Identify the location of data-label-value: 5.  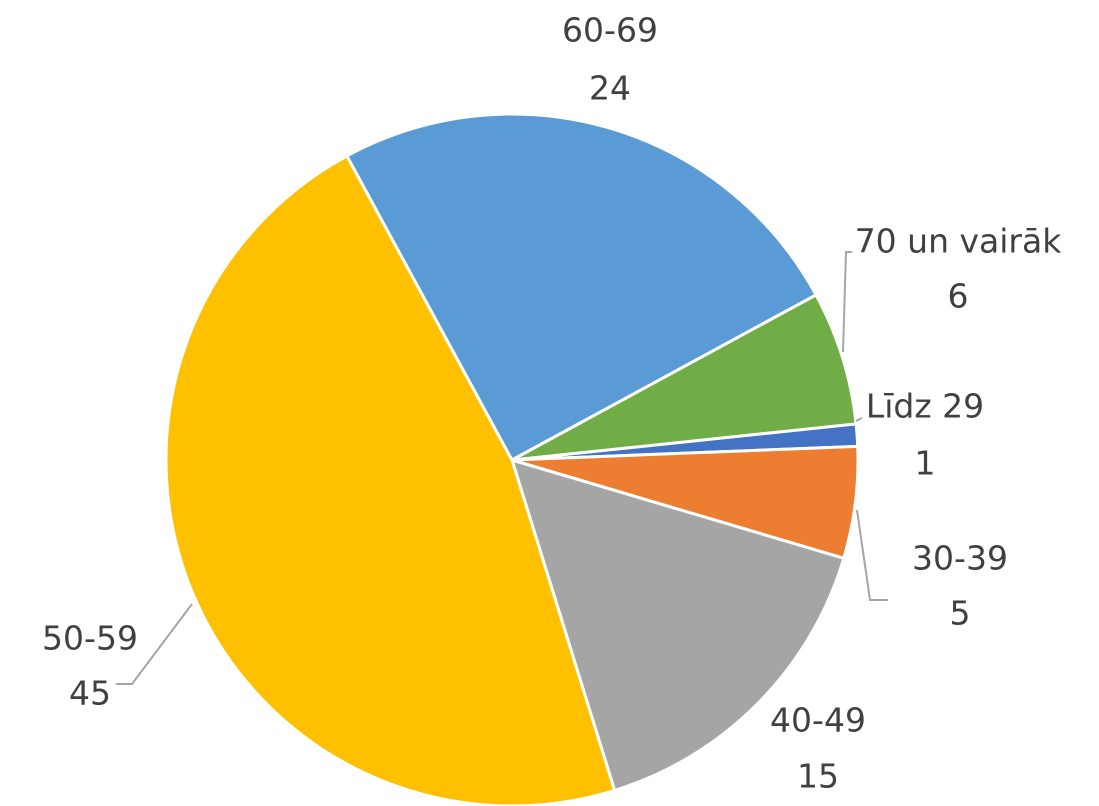
(960, 613).